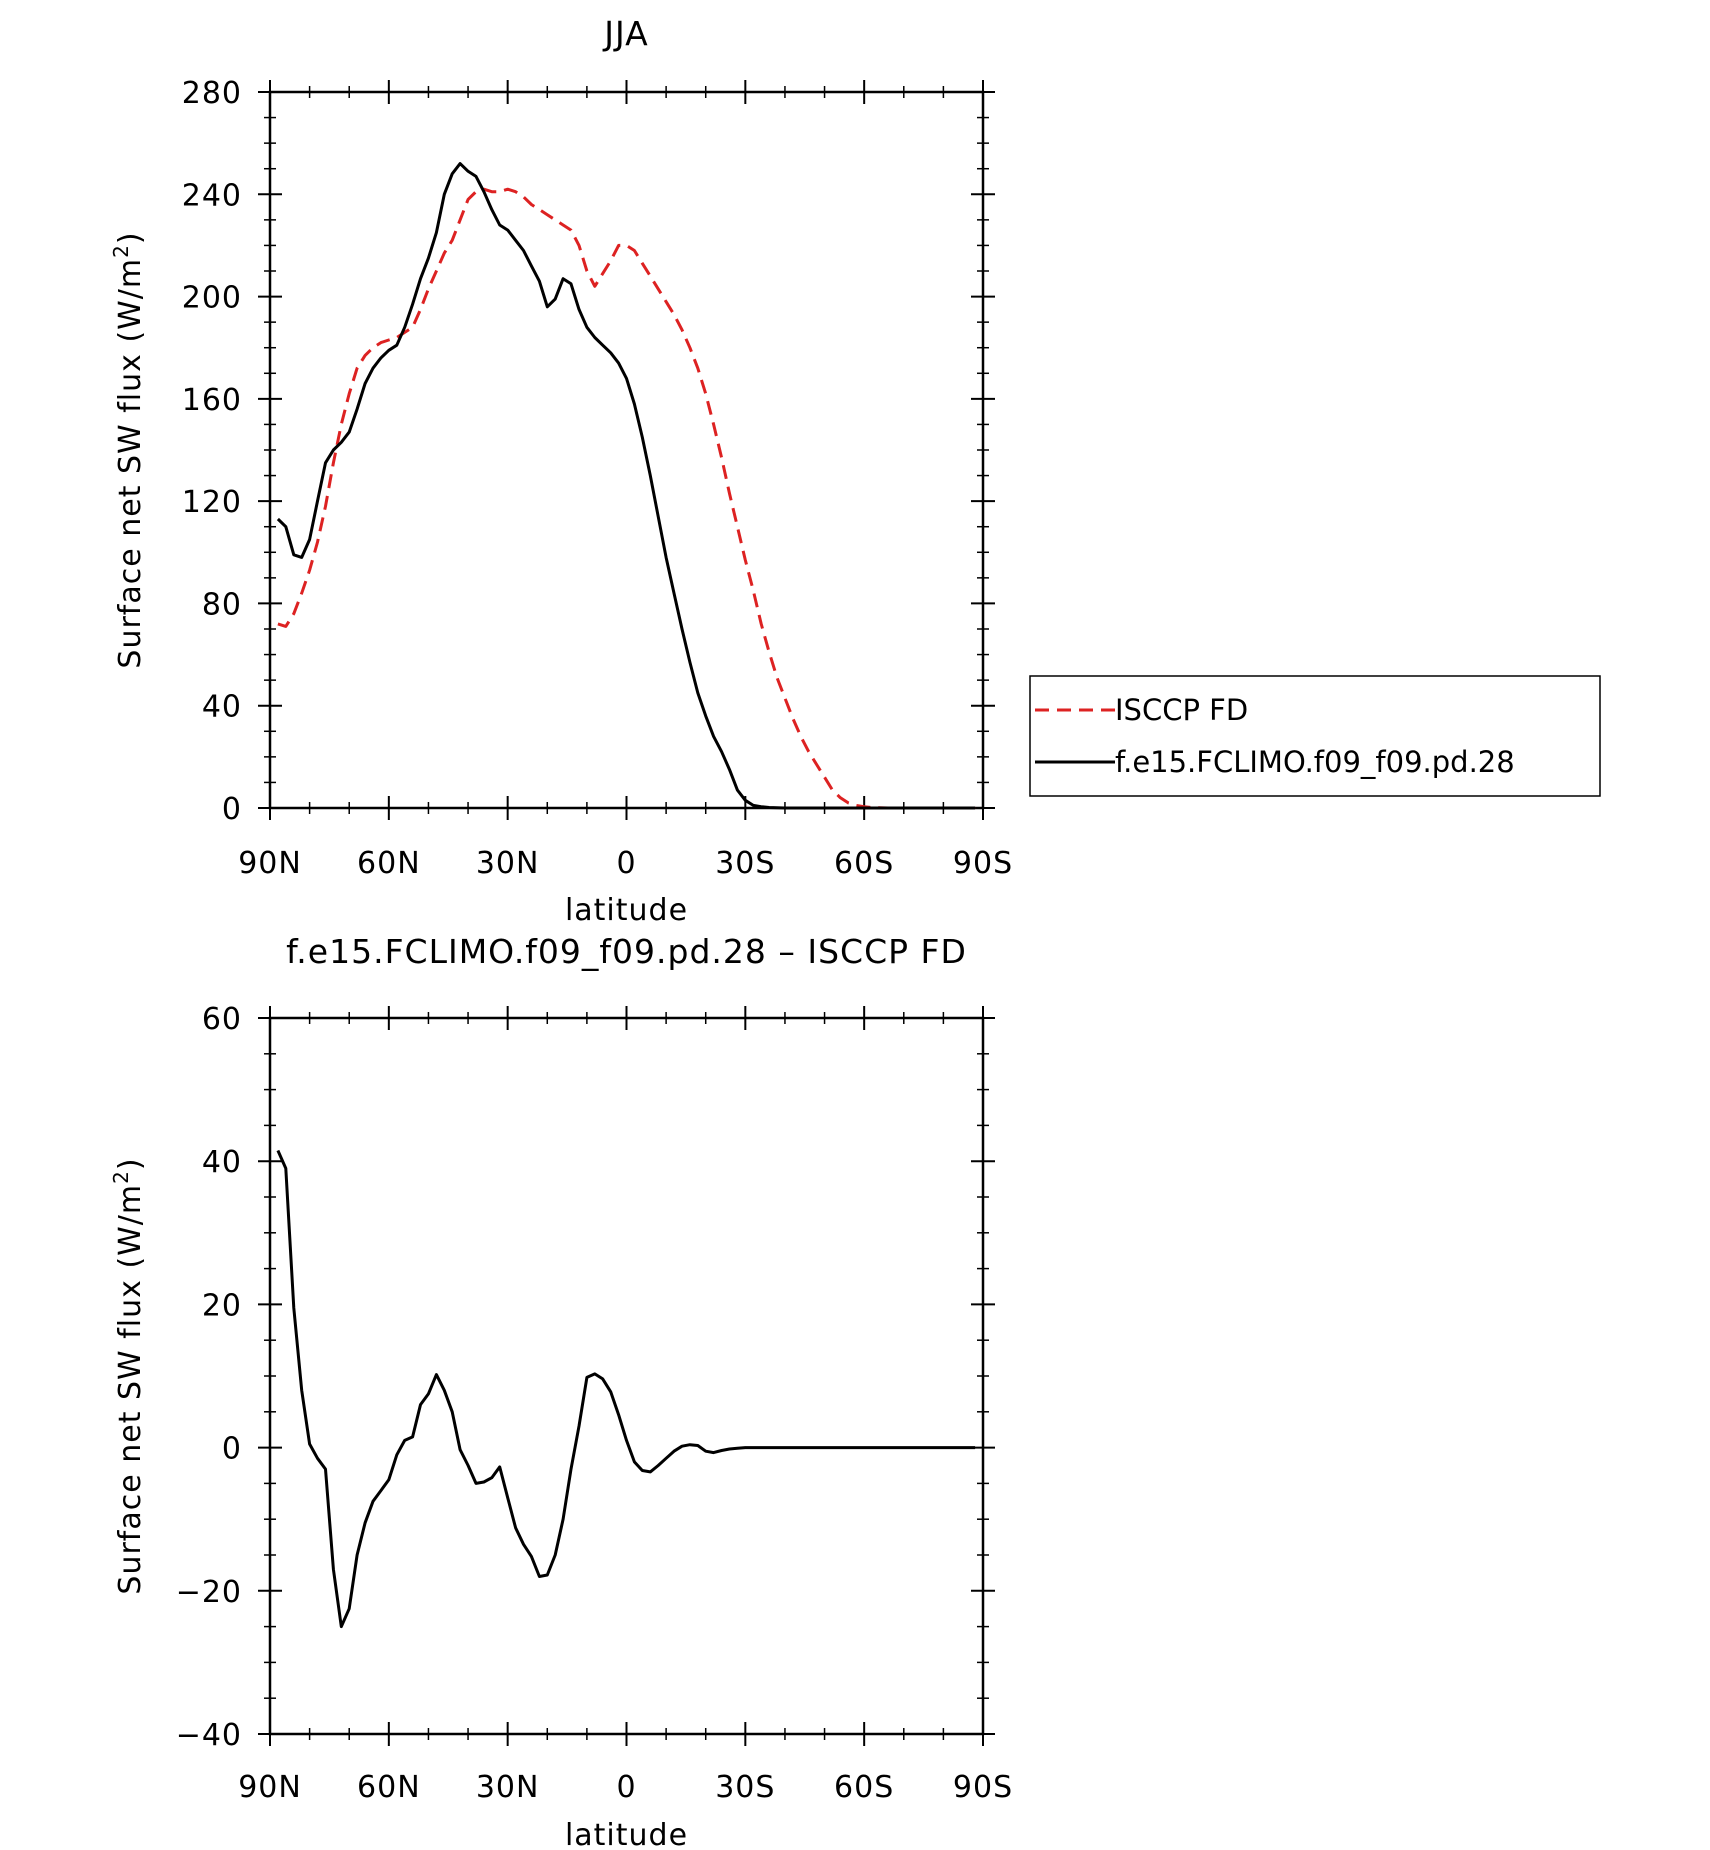 This screenshot has width=1710, height=1850. What do you see at coordinates (209, 1735) in the screenshot?
I see `y-tick-label: −40` at bounding box center [209, 1735].